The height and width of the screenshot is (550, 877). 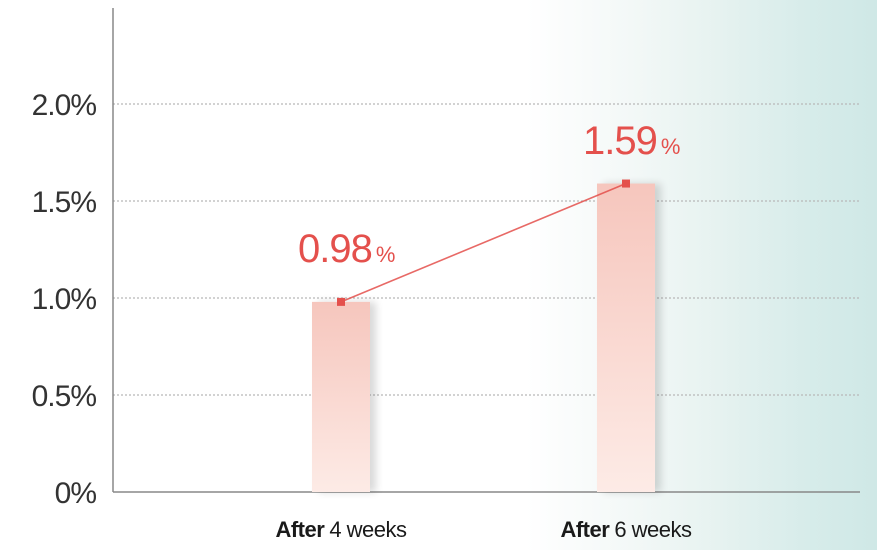 I want to click on x-category-label: After 4 weeks, so click(x=341, y=529).